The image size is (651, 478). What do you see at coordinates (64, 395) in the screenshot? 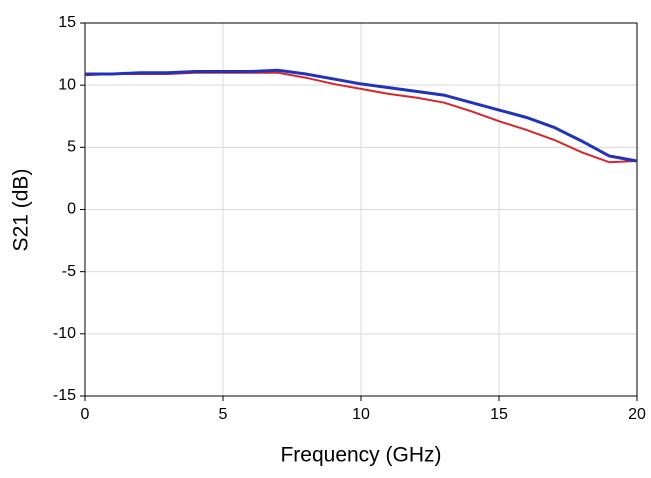
I see `y-tick-label: -15` at bounding box center [64, 395].